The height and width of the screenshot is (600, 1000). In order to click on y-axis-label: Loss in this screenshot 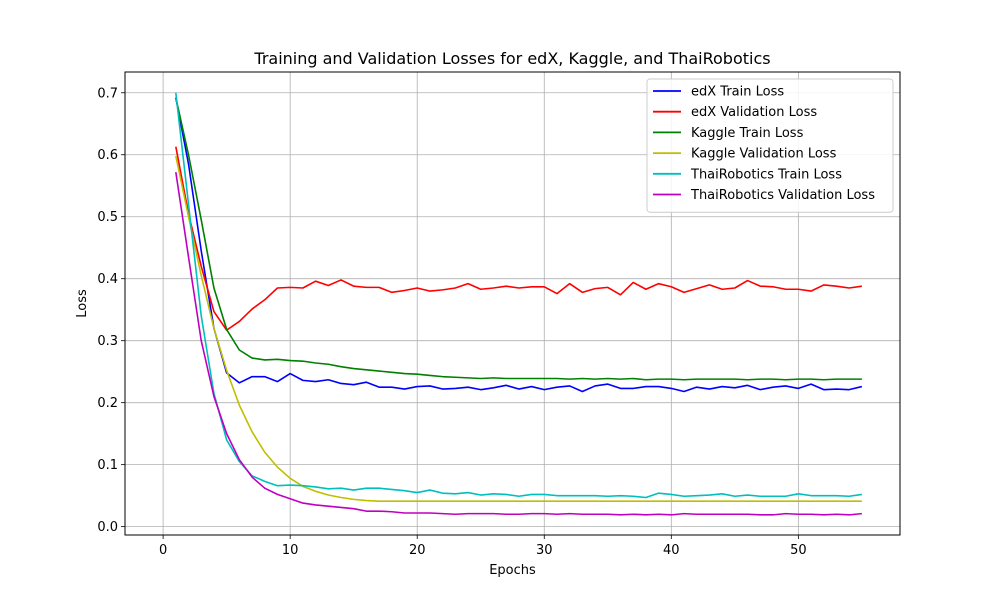, I will do `click(82, 303)`.